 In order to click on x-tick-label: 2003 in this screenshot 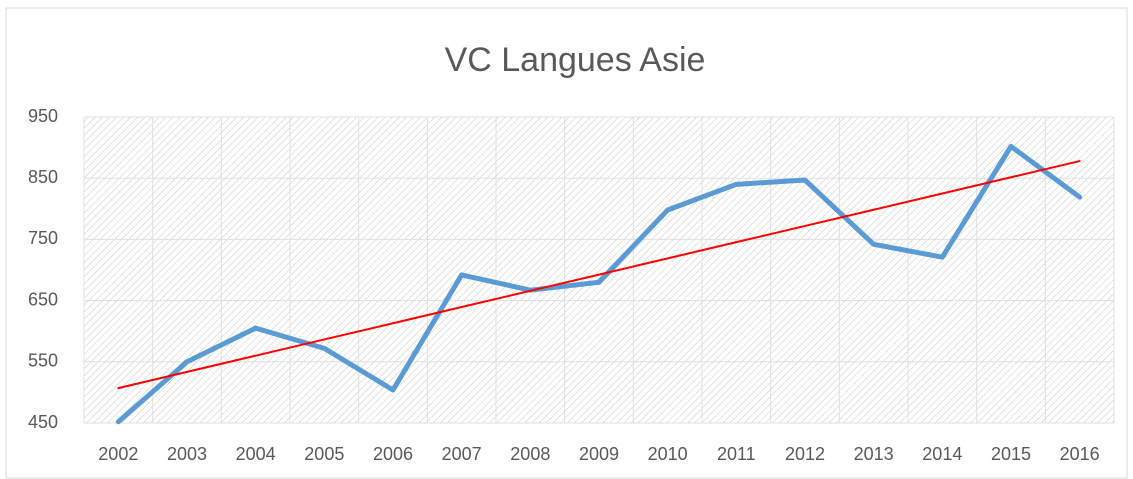, I will do `click(187, 454)`.